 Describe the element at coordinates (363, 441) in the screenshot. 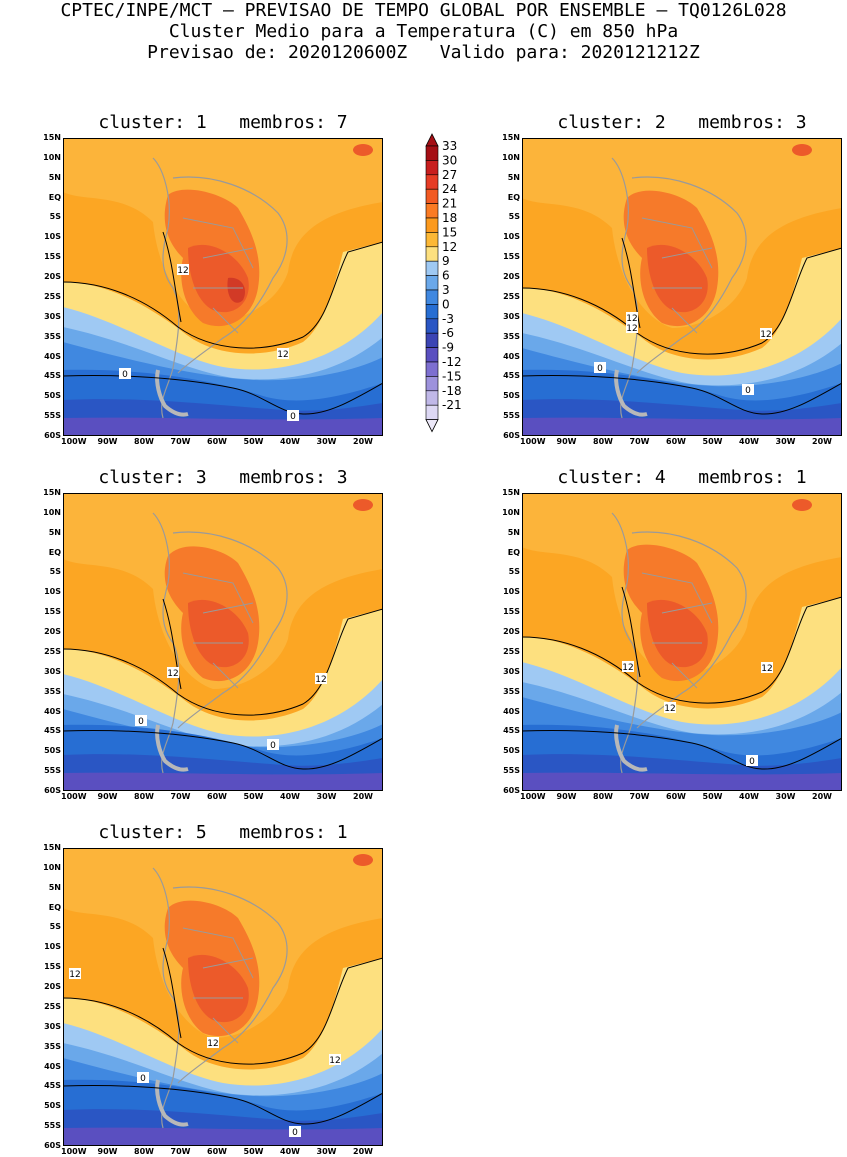

I see `longitude-label: 20W` at that location.